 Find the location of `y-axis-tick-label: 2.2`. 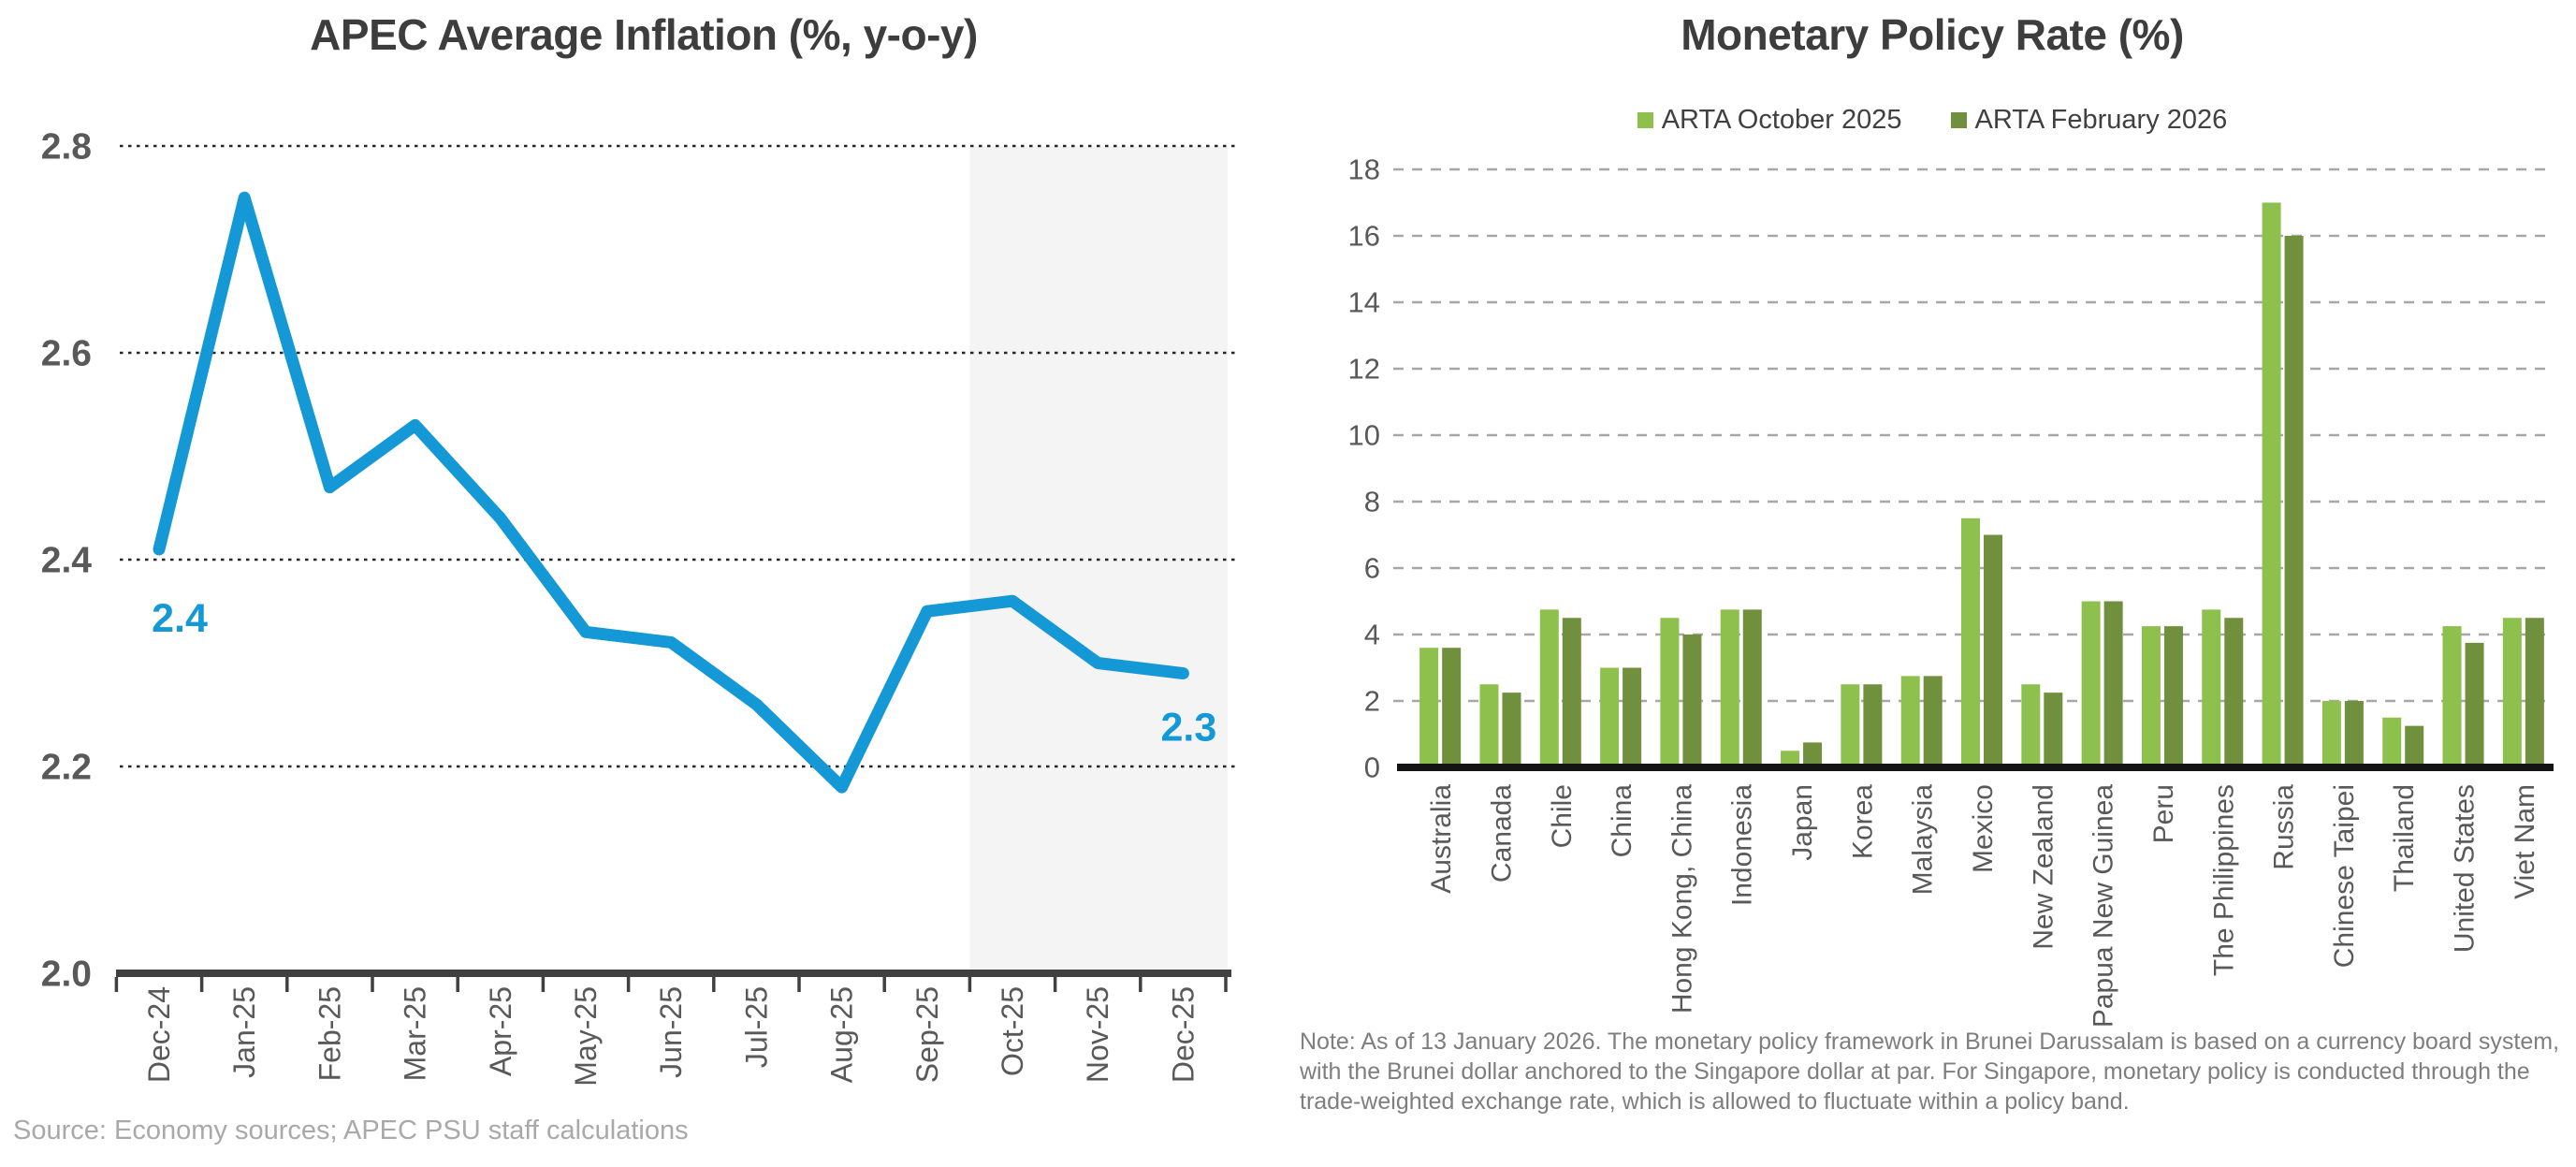

y-axis-tick-label: 2.2 is located at coordinates (66, 767).